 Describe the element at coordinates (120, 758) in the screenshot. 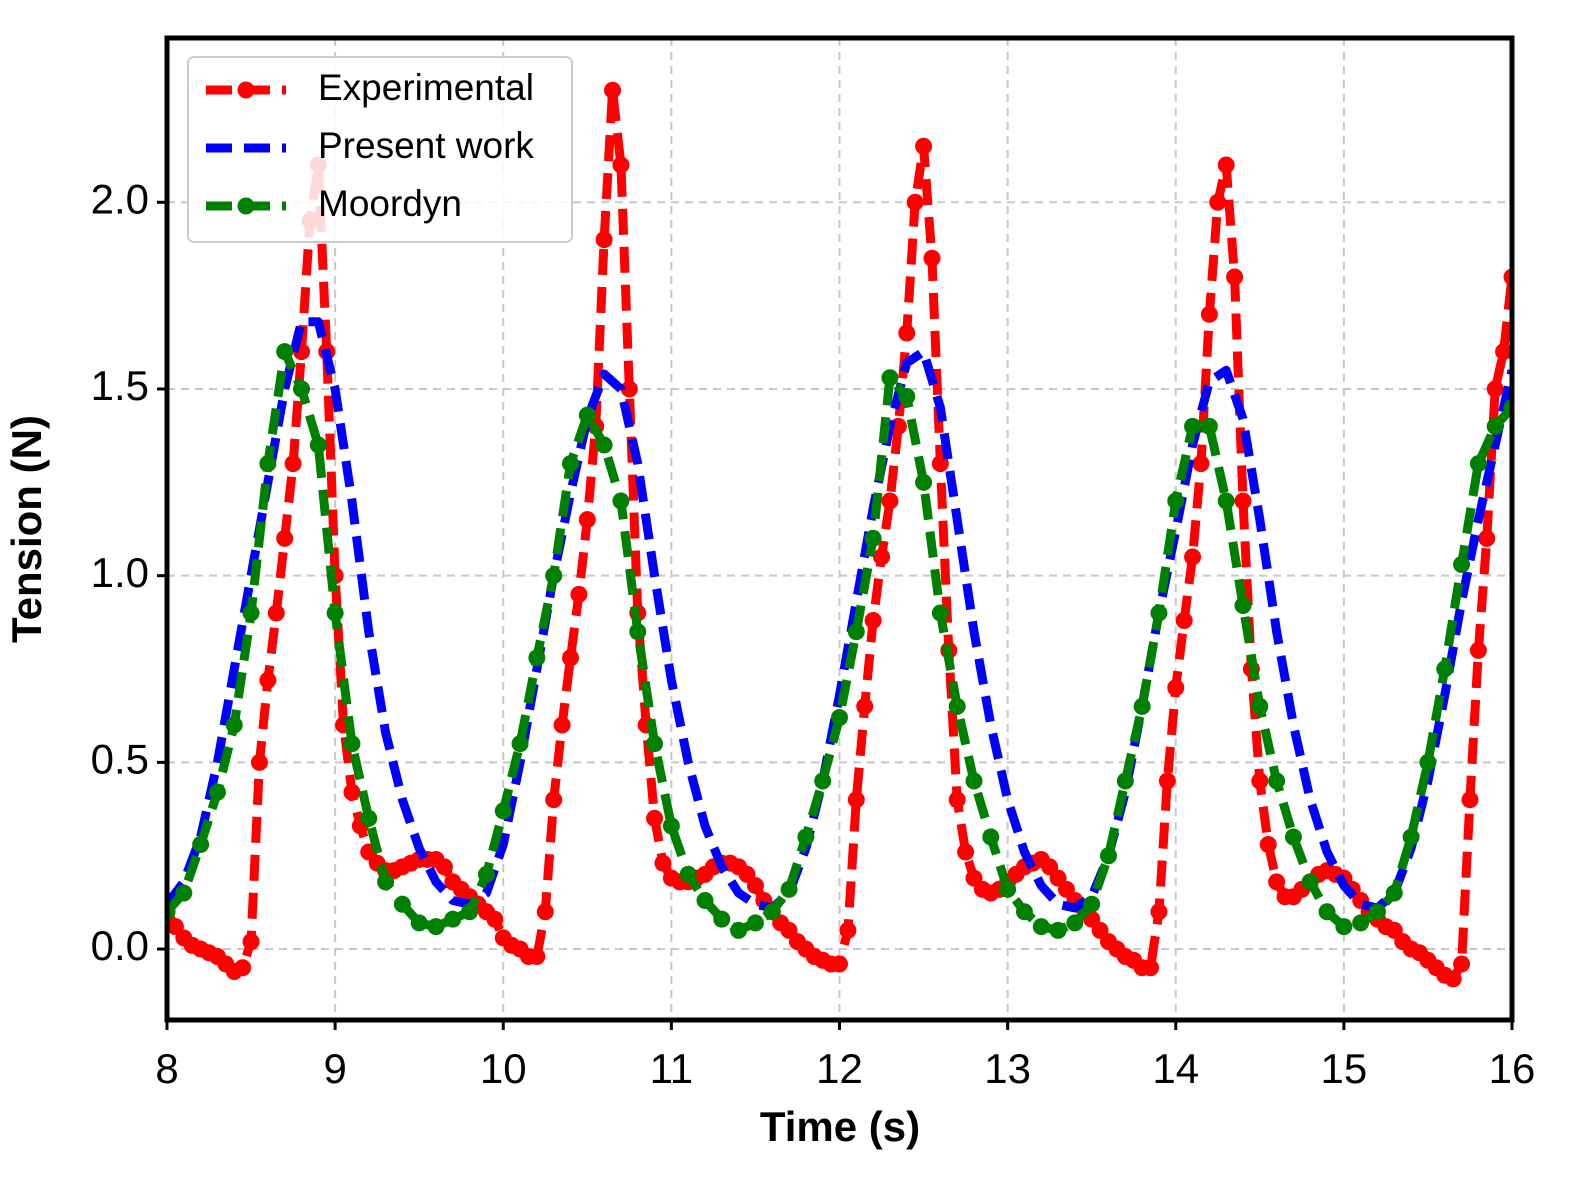

I see `y-tick-label: 0.5` at that location.